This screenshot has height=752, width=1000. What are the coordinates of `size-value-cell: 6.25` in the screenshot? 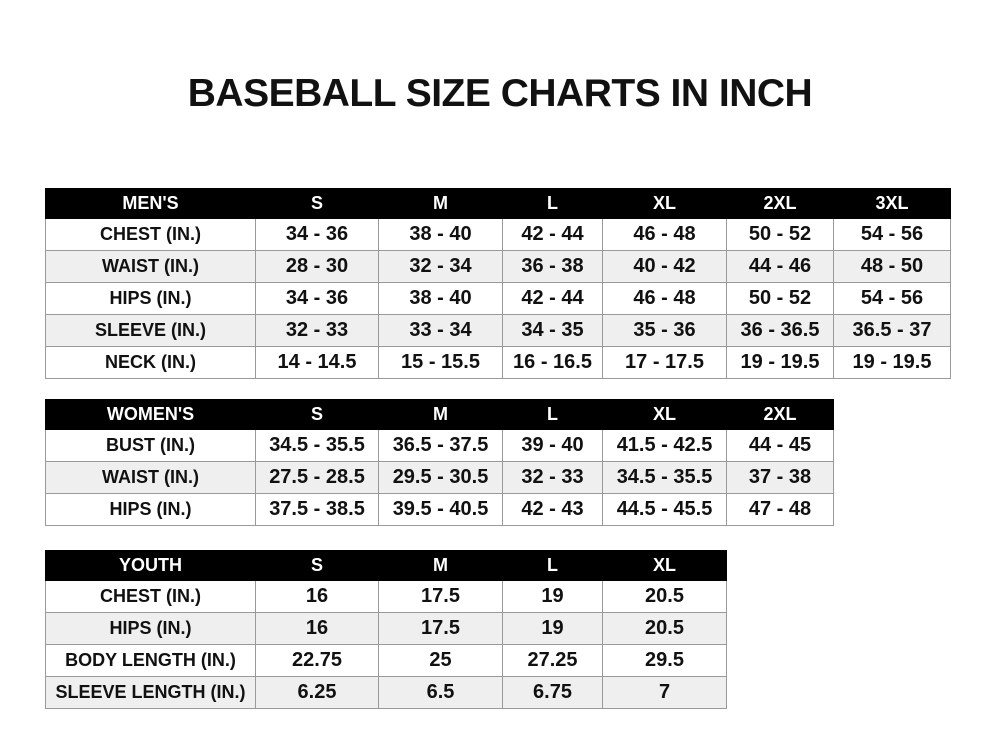 It's located at (317, 692).